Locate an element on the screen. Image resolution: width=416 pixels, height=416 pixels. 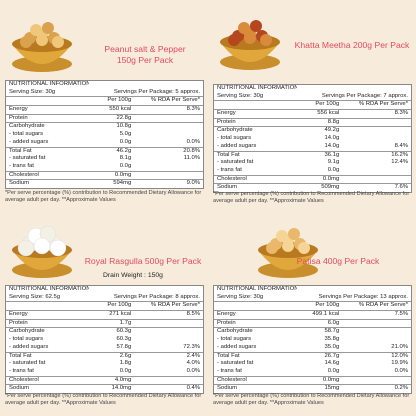
nutrient-row: Protein 8.8g is located at coordinates (312, 123).